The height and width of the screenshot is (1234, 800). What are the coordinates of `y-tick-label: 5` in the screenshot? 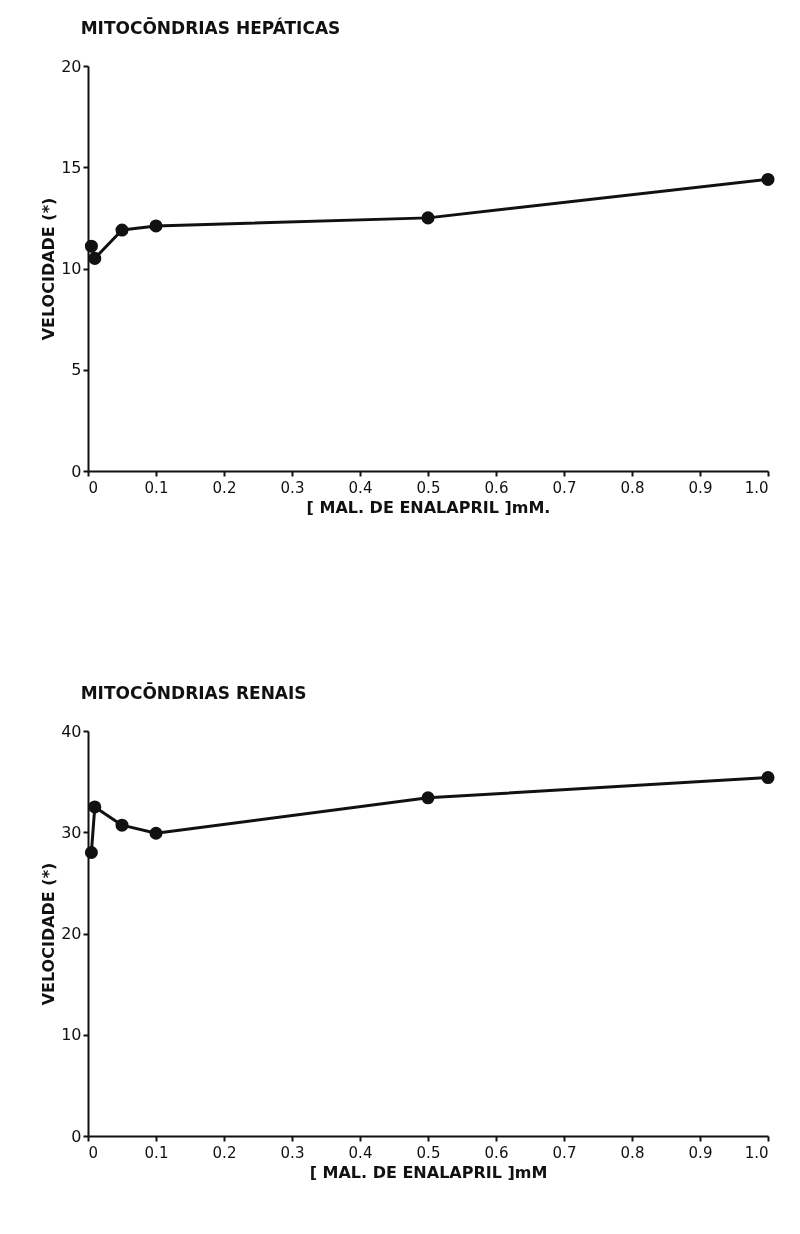 It's located at (76, 370).